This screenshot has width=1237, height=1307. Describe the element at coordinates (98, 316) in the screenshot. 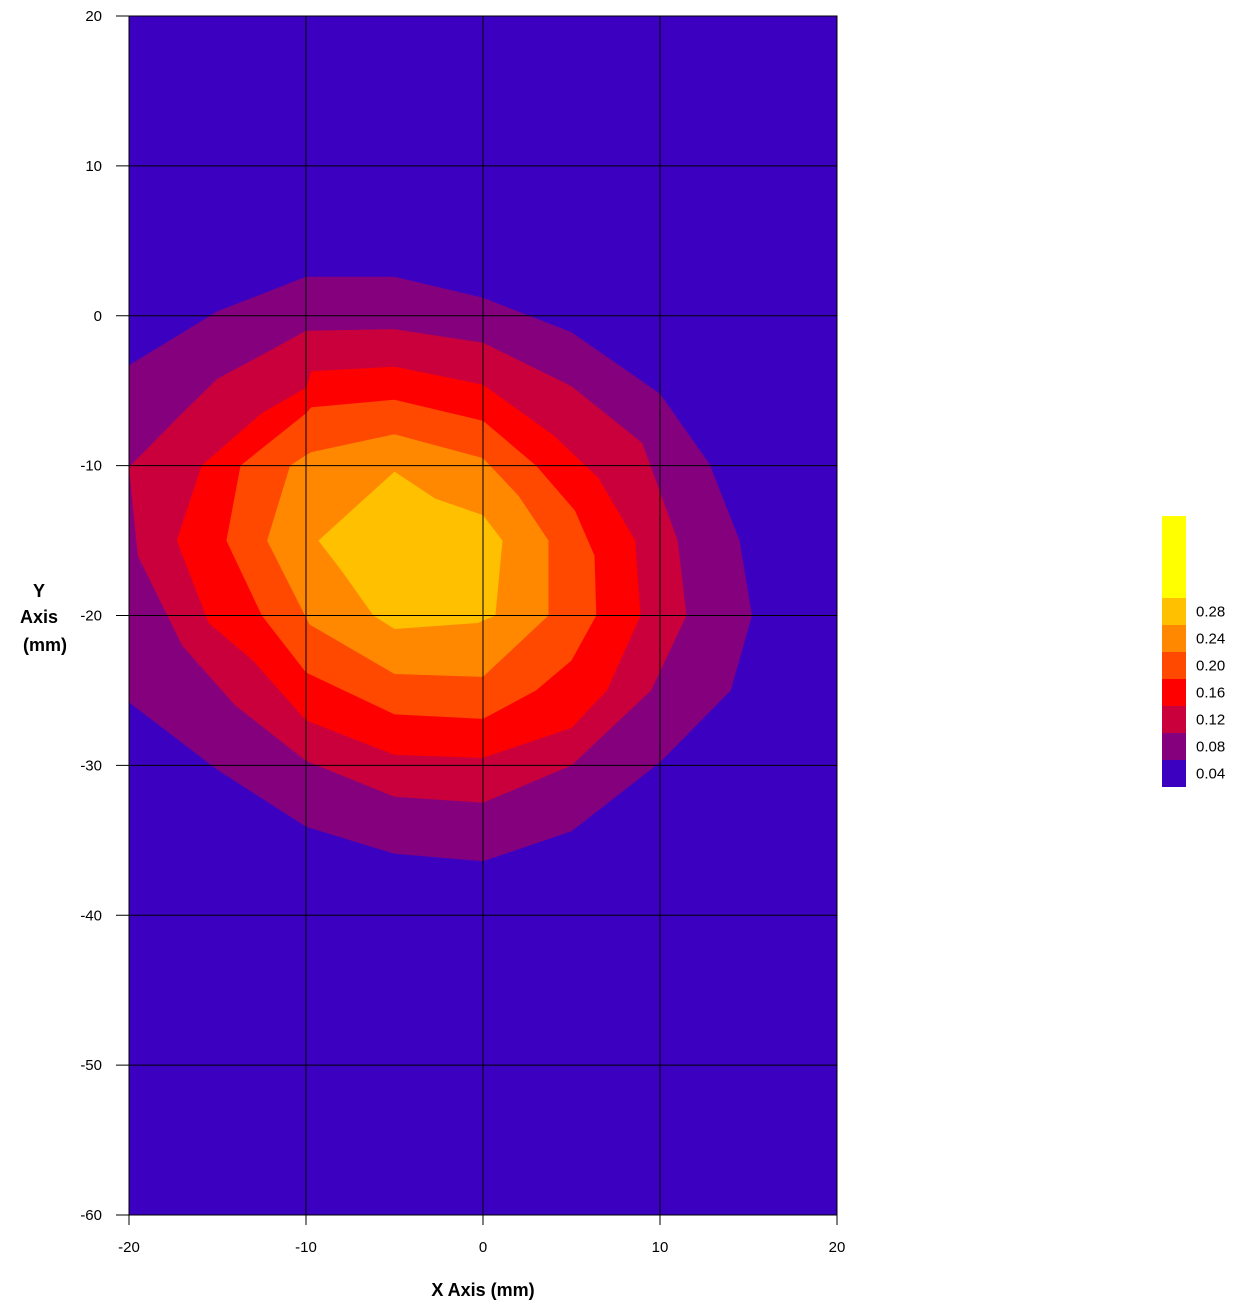

I see `y-tick-label: 0` at that location.